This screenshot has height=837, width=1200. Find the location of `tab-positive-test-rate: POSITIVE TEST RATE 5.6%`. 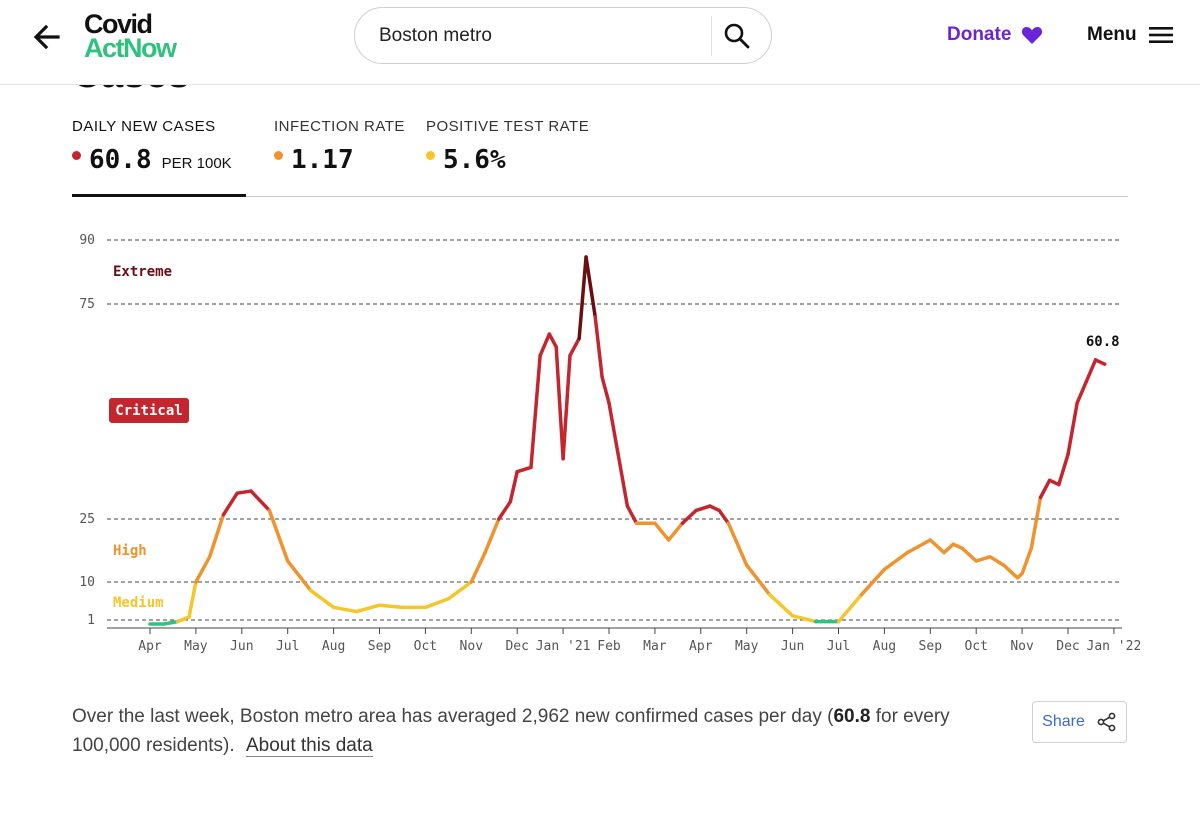

tab-positive-test-rate: POSITIVE TEST RATE 5.6% is located at coordinates (507, 157).